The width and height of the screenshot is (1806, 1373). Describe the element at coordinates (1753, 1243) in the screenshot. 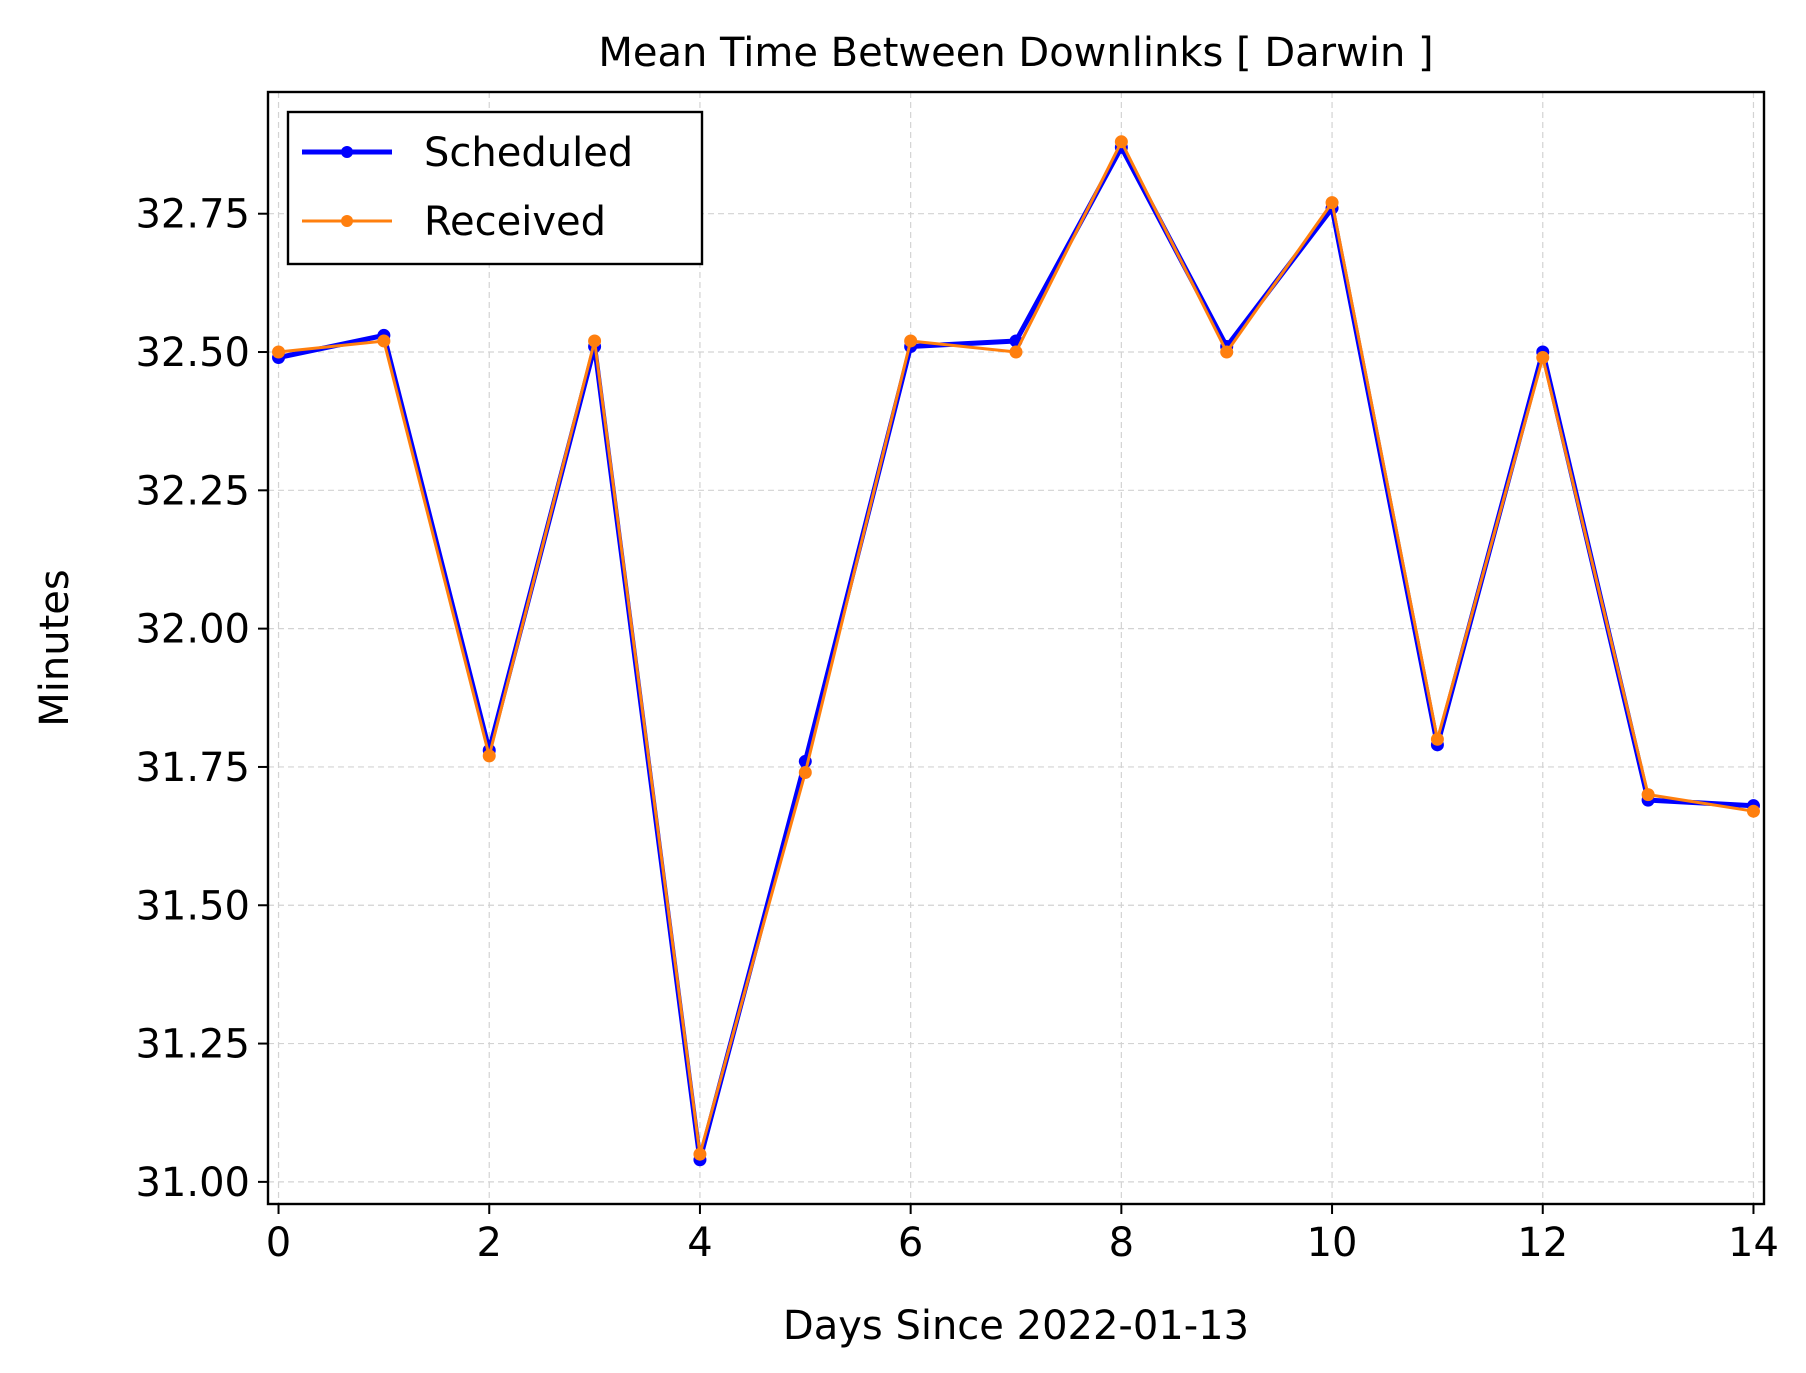

I see `x-tick-label: 14` at that location.